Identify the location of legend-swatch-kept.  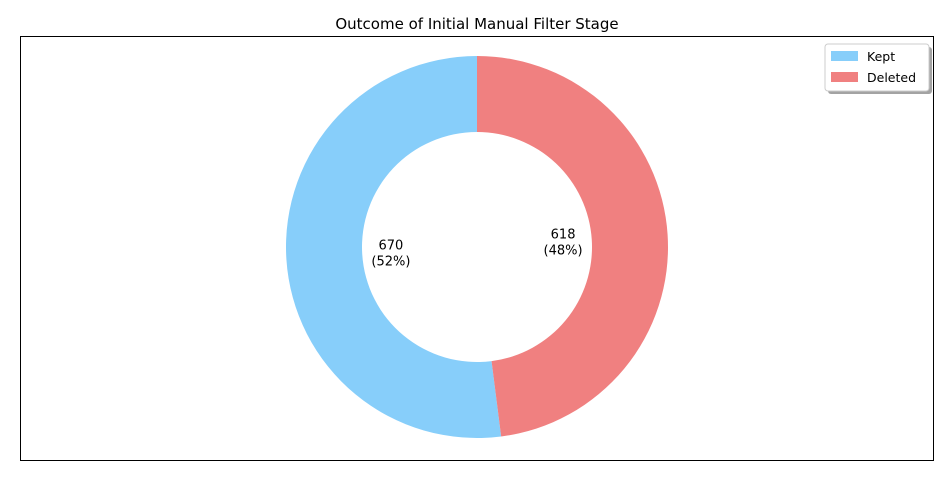
(844, 56).